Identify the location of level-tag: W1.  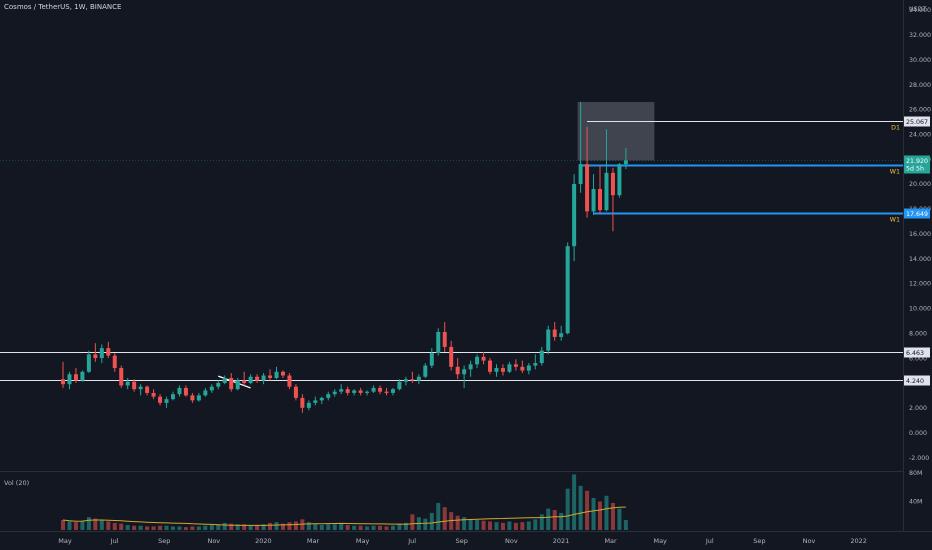
(895, 172).